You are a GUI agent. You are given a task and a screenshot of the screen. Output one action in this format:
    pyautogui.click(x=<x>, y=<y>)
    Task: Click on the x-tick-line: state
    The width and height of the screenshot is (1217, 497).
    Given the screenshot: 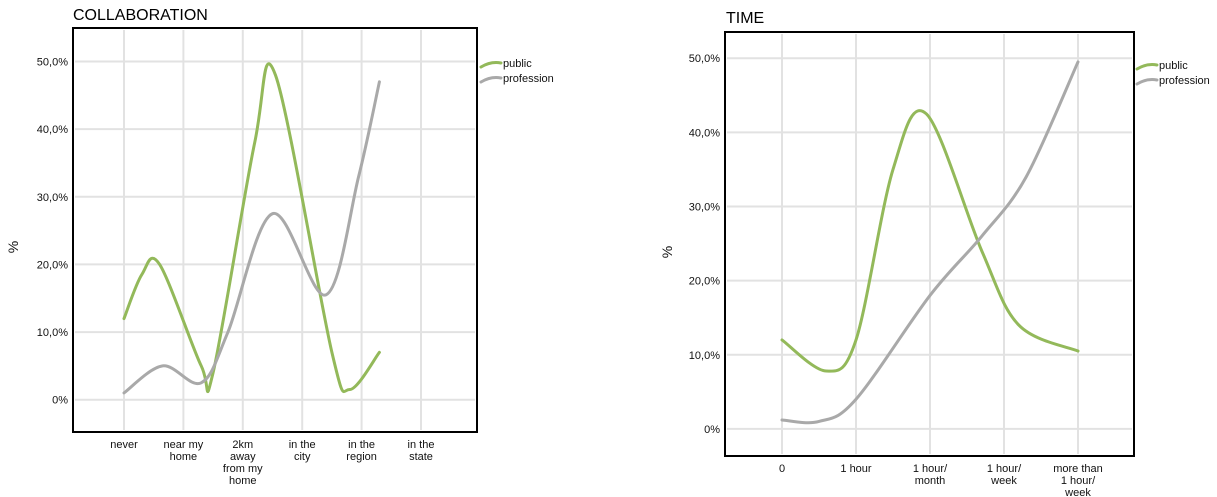 What is the action you would take?
    pyautogui.click(x=421, y=457)
    